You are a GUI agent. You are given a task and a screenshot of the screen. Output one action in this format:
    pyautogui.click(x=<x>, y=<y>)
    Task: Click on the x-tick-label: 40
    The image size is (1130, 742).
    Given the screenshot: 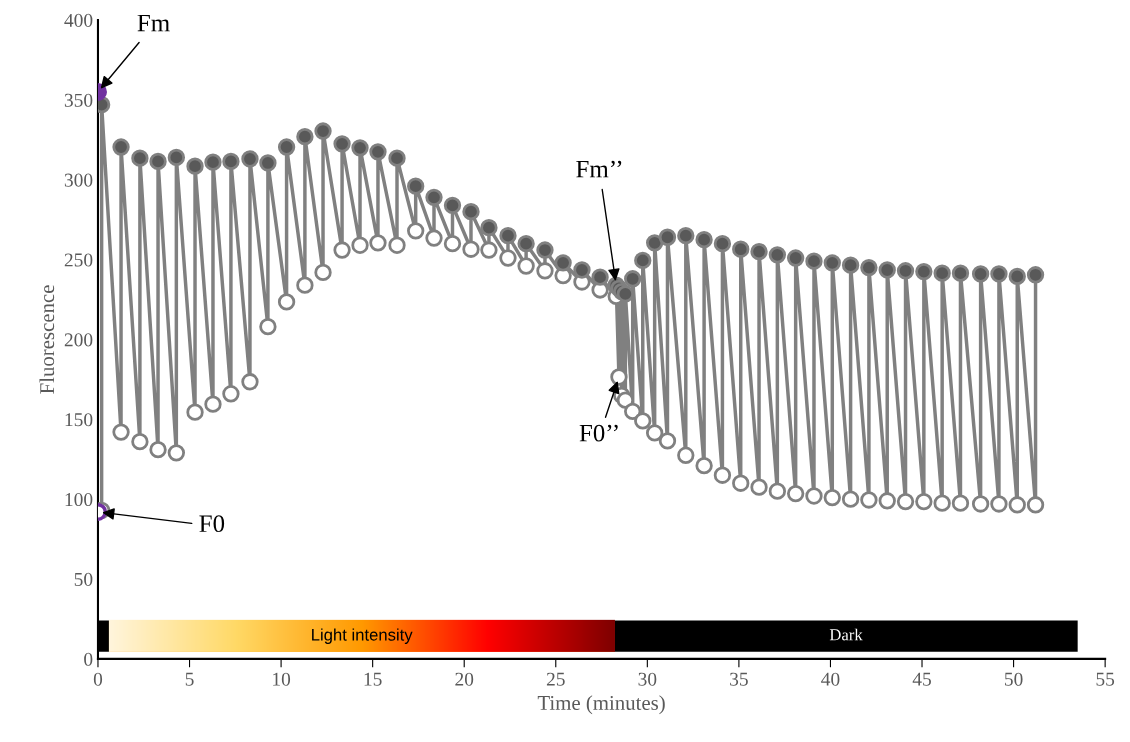 What is the action you would take?
    pyautogui.click(x=830, y=679)
    